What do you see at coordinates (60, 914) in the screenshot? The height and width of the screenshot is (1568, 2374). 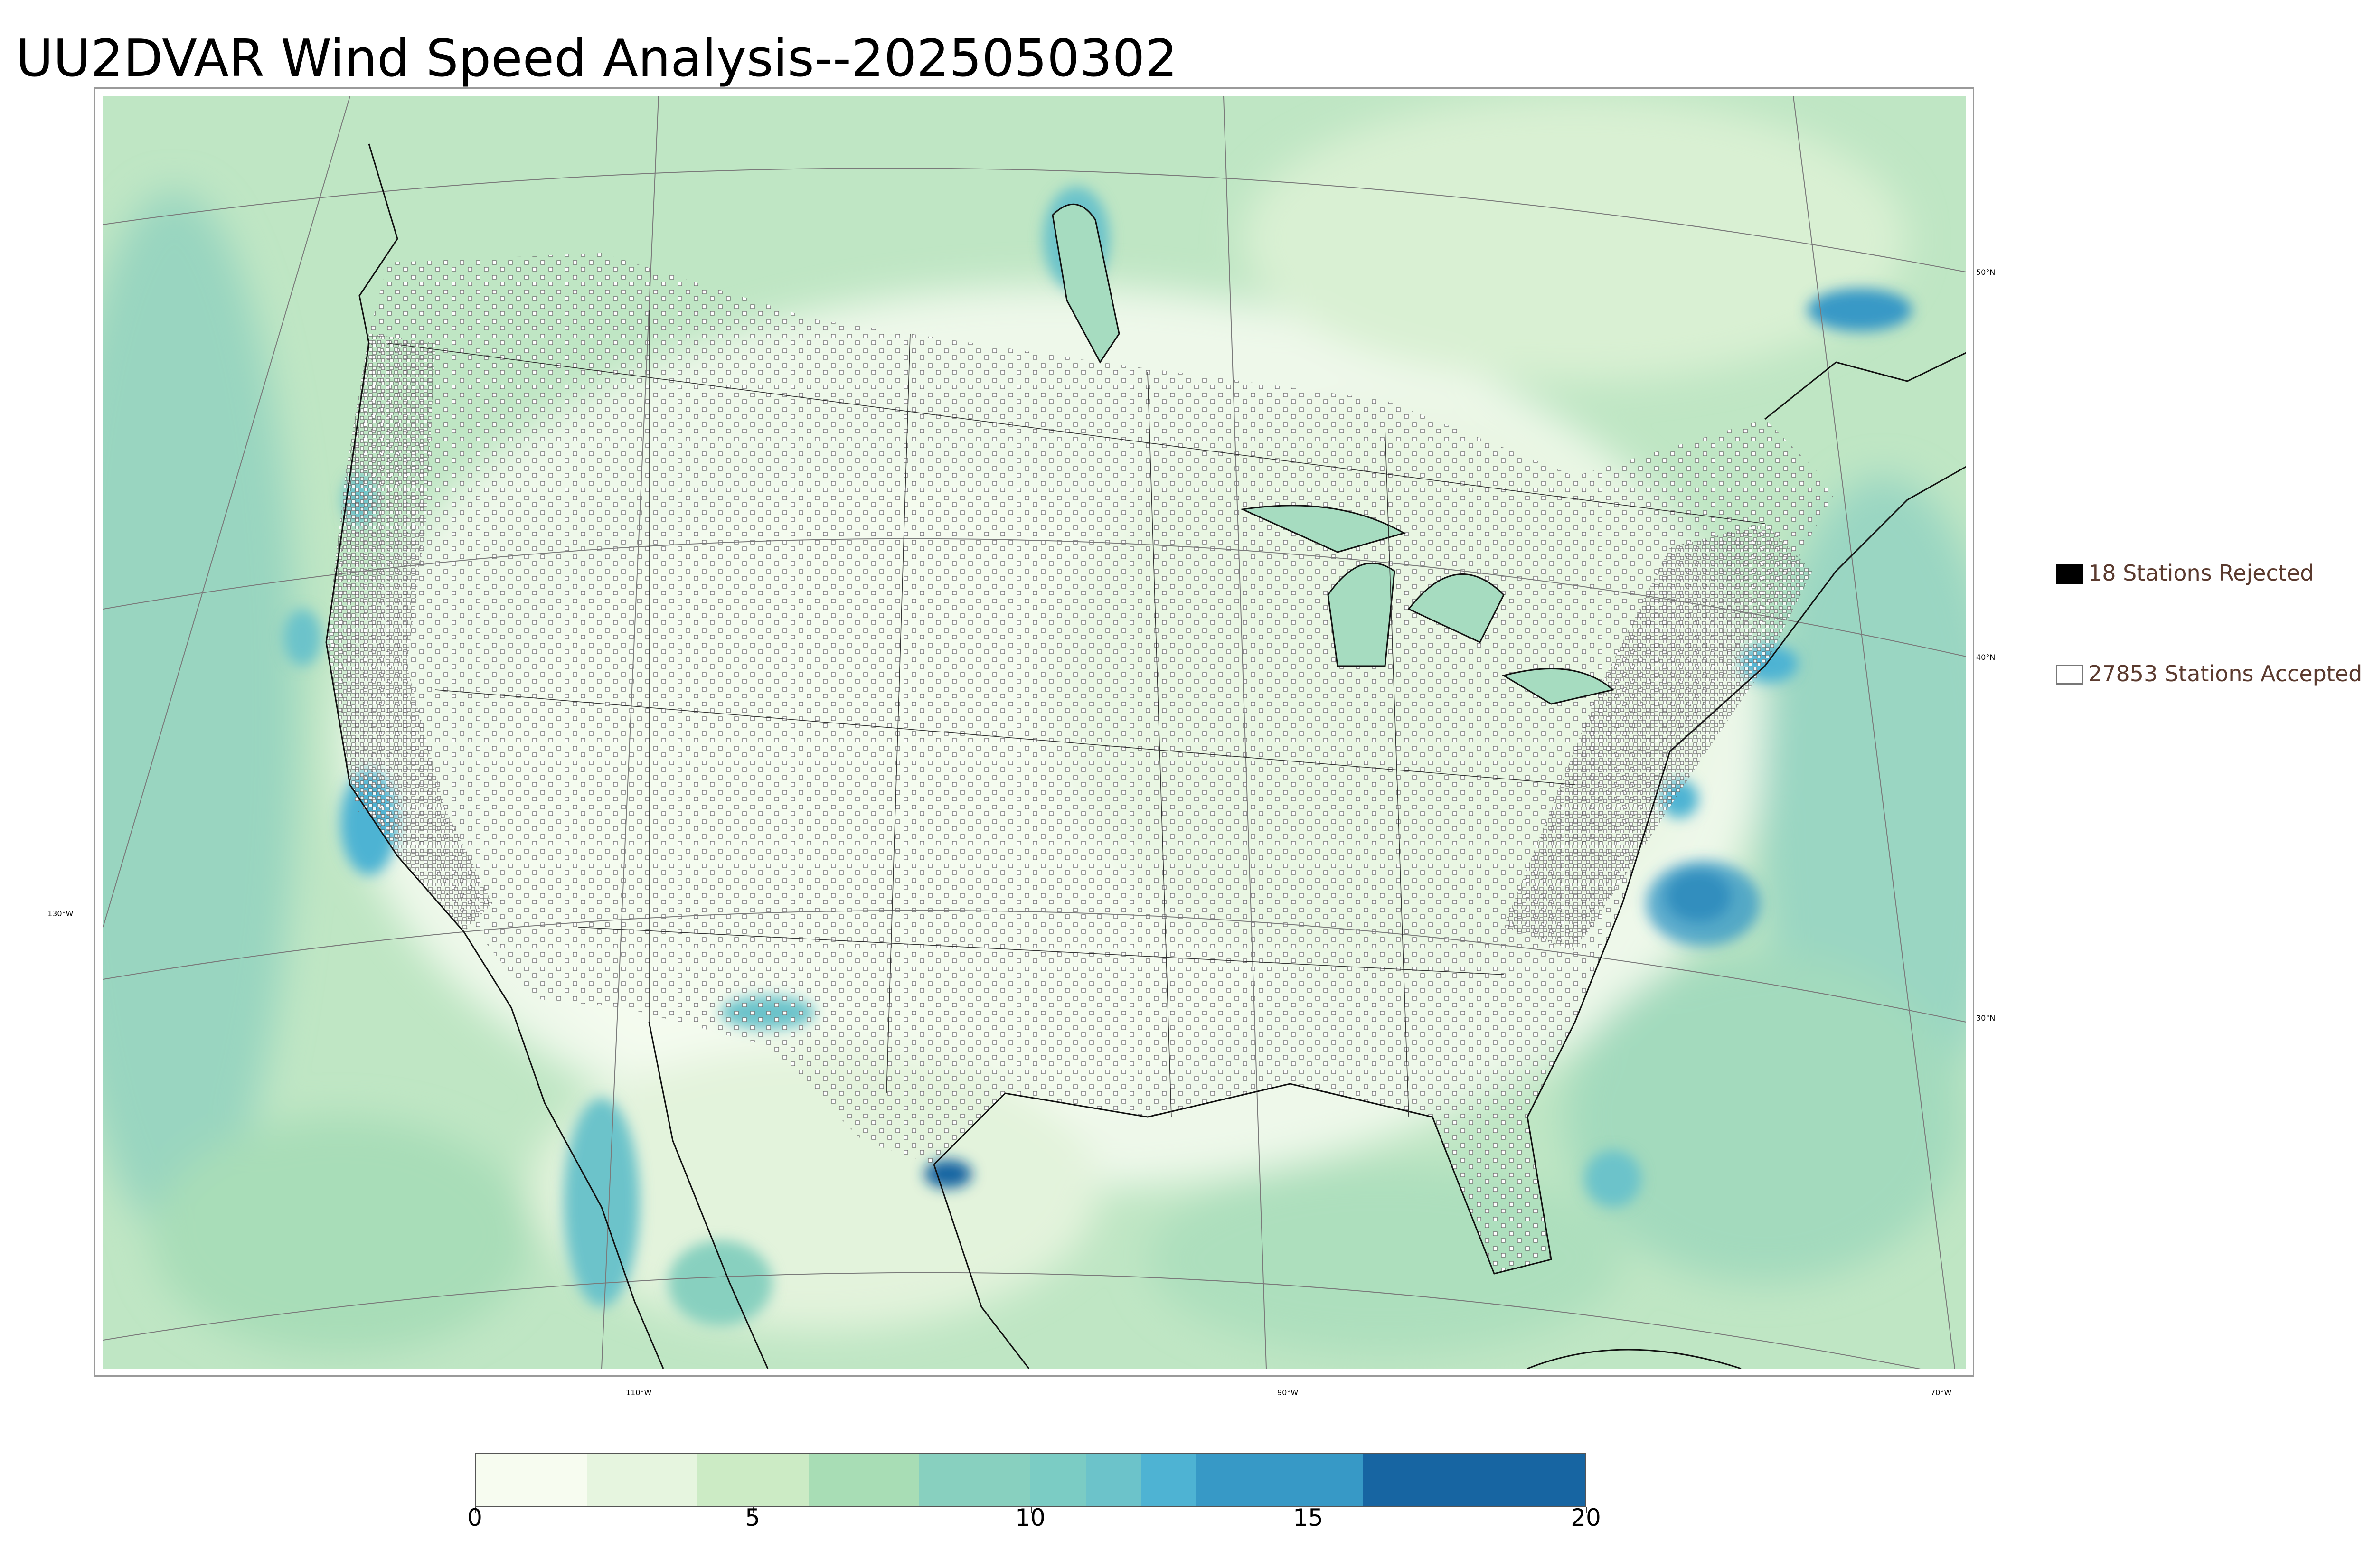 I see `longitude-label-130w: 130°W` at bounding box center [60, 914].